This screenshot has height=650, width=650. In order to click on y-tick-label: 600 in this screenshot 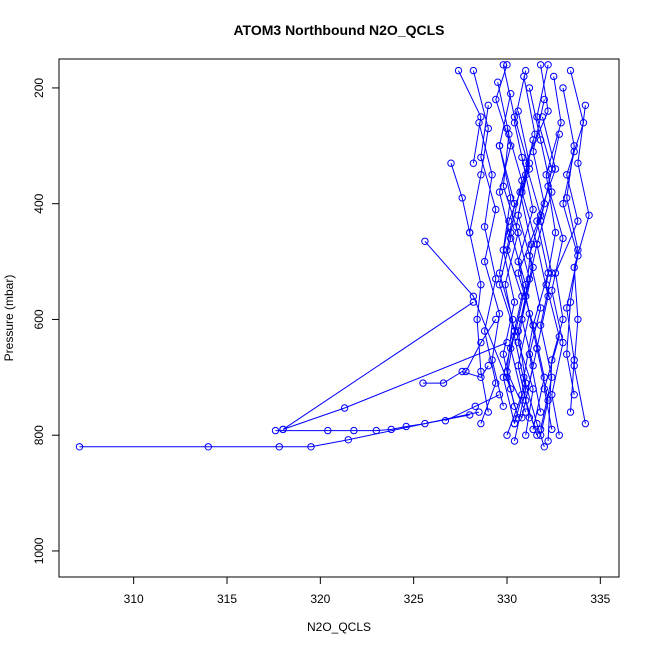, I will do `click(39, 319)`.